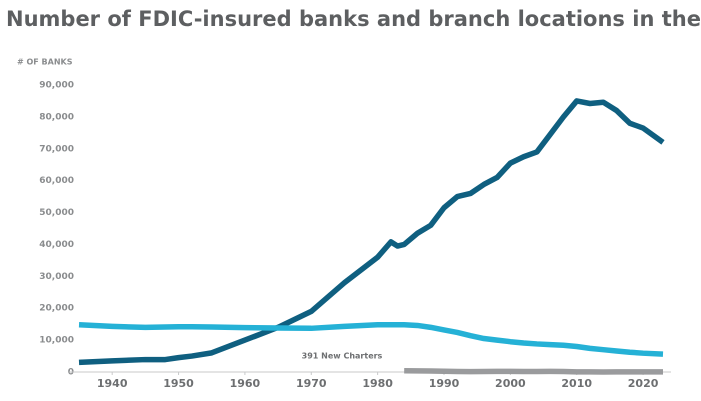 This screenshot has height=401, width=701. Describe the element at coordinates (56, 86) in the screenshot. I see `y-tick-label: 90,000` at that location.